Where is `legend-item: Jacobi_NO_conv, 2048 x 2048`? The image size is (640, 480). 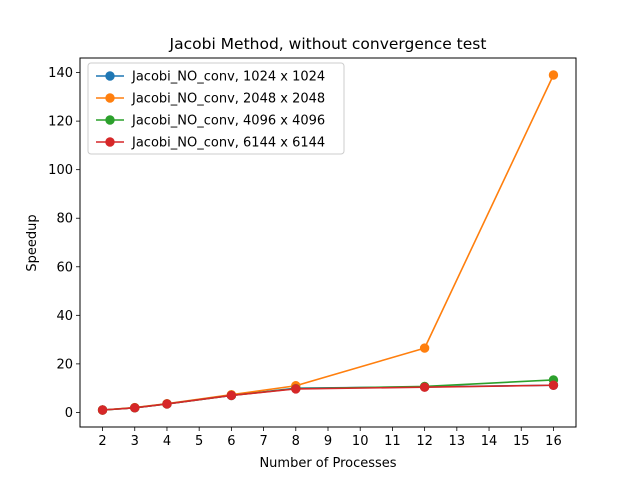
legend-item: Jacobi_NO_conv, 2048 x 2048 is located at coordinates (210, 99).